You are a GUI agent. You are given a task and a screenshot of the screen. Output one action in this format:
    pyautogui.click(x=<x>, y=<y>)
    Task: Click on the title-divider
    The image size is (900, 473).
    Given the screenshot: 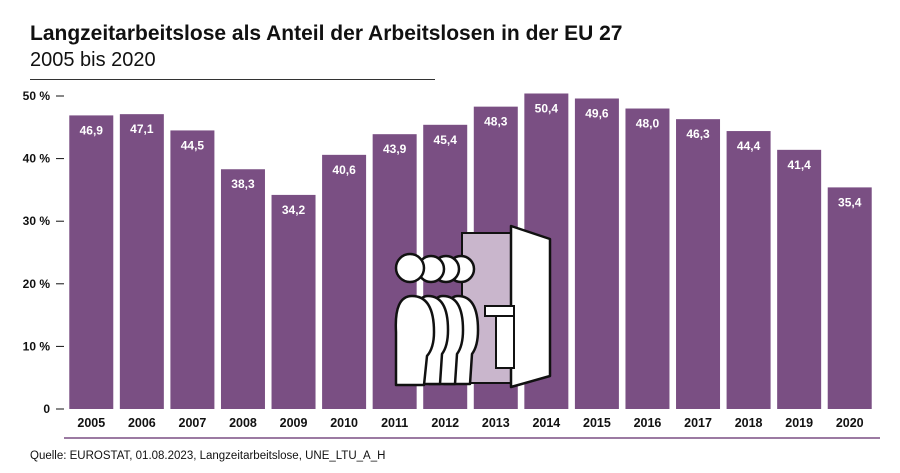 What is the action you would take?
    pyautogui.click(x=232, y=79)
    